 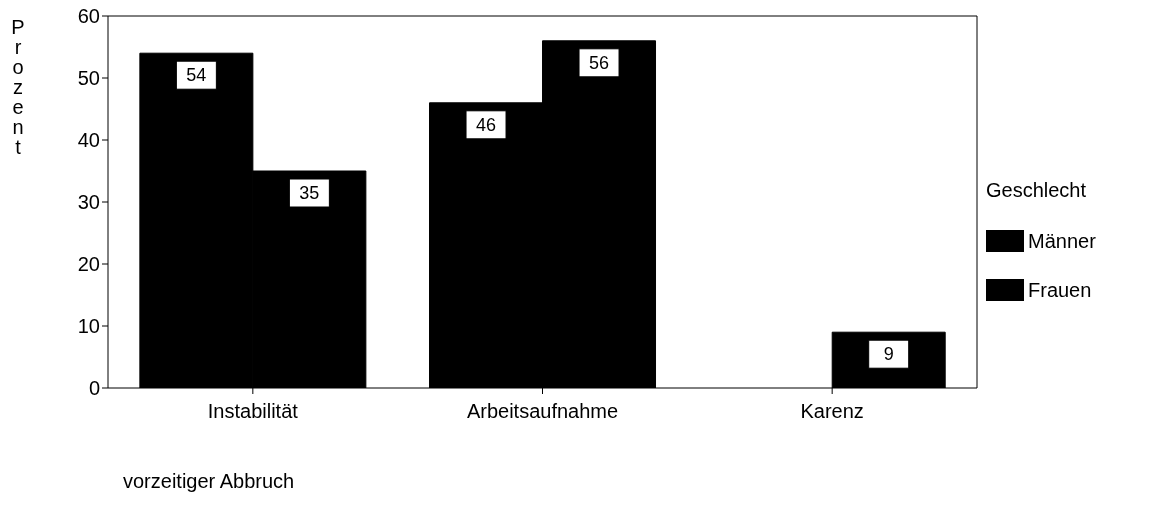 I want to click on data-label: 56, so click(x=599, y=62).